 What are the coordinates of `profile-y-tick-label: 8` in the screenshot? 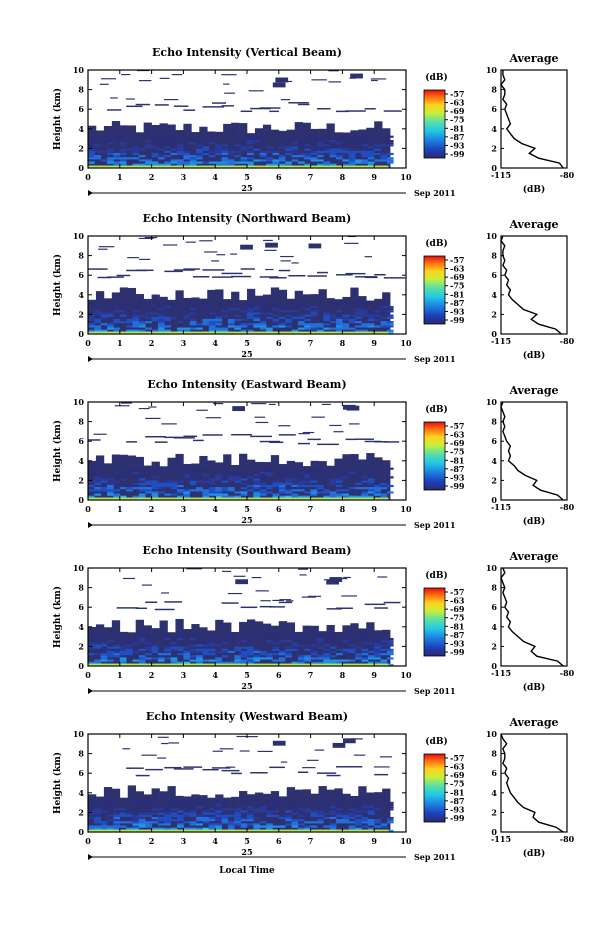 It's located at (494, 256).